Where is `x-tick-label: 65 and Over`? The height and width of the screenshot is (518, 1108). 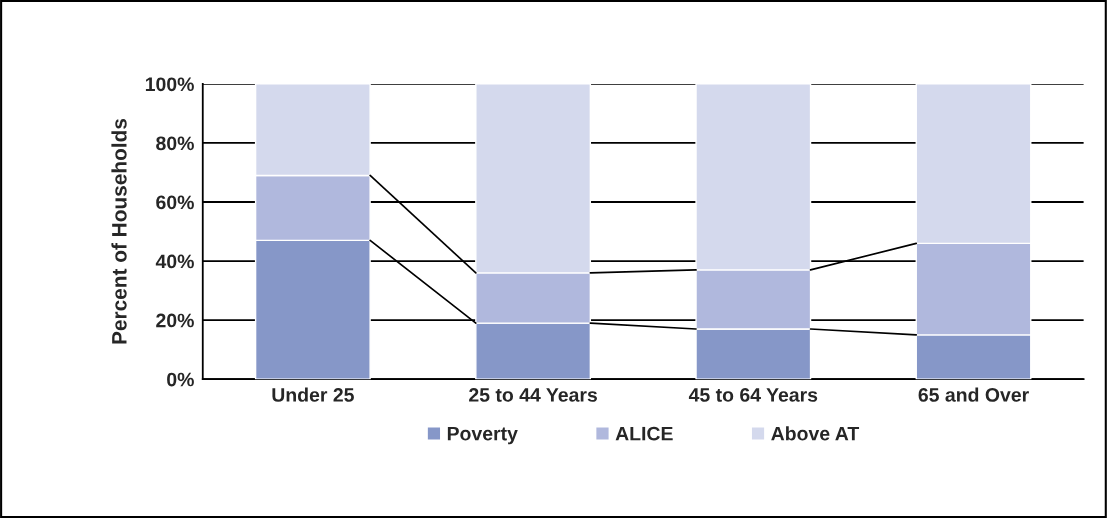 x-tick-label: 65 and Over is located at coordinates (973, 394).